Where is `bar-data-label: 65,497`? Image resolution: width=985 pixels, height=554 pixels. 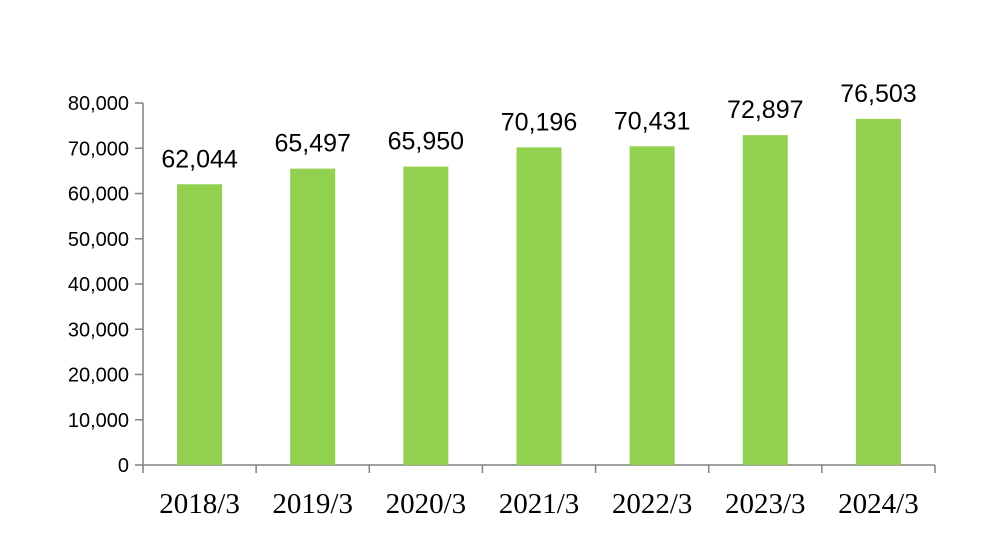
bar-data-label: 65,497 is located at coordinates (312, 144).